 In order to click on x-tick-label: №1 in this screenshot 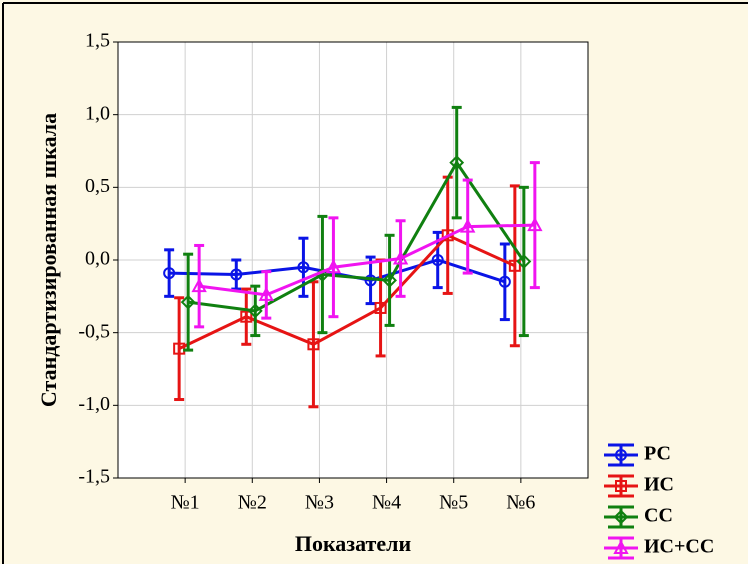, I will do `click(185, 503)`.